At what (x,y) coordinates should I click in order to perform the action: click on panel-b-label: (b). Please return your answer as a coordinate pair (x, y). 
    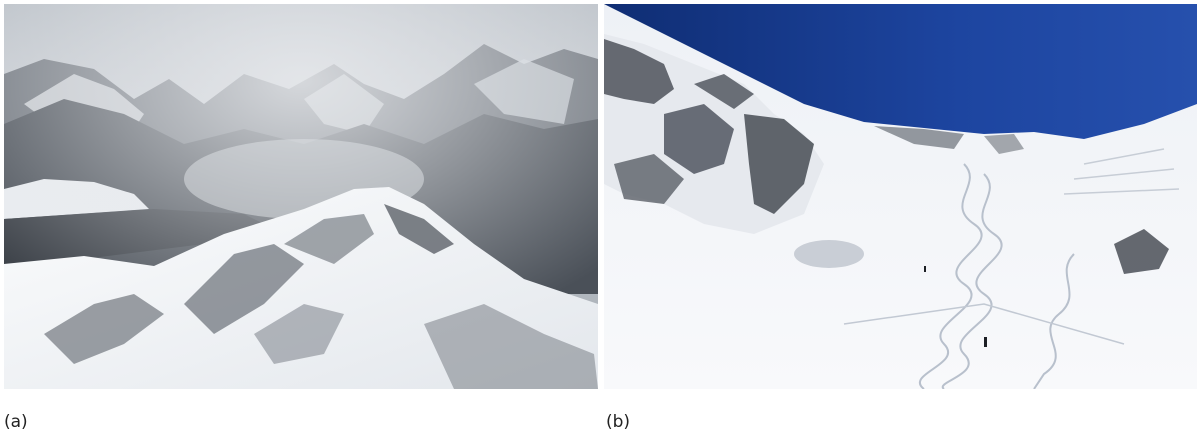
    Looking at the image, I should click on (618, 422).